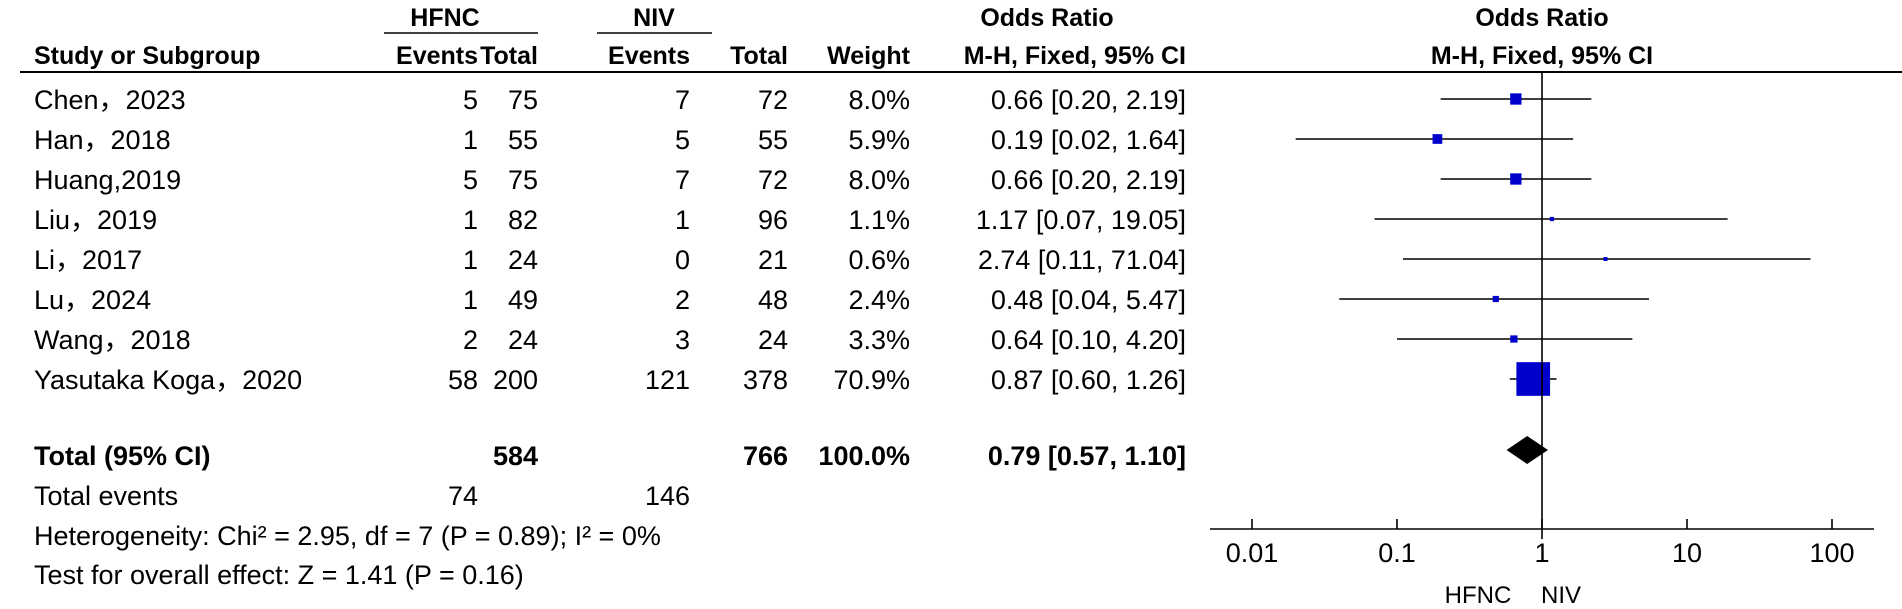 This screenshot has width=1902, height=609. I want to click on study-weight: 70.9%, so click(871, 380).